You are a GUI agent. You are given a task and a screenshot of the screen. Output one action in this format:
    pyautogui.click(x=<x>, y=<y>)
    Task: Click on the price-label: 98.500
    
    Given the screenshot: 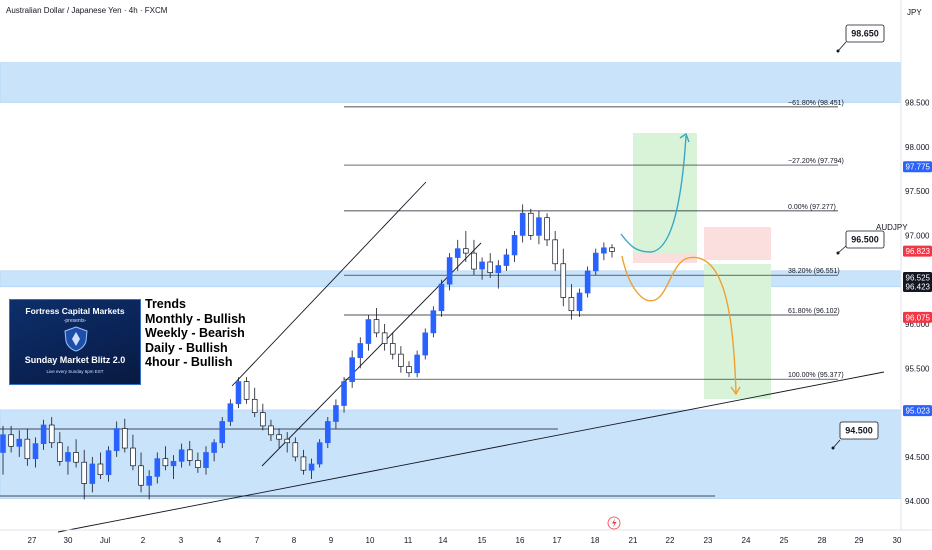 What is the action you would take?
    pyautogui.click(x=917, y=103)
    